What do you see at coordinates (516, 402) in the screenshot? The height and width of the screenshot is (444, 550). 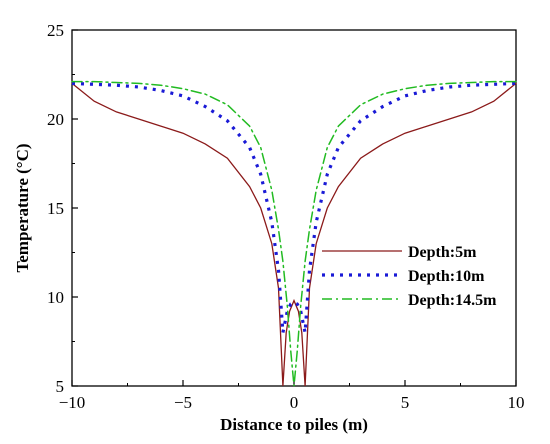 I see `x-tick-label: 10` at bounding box center [516, 402].